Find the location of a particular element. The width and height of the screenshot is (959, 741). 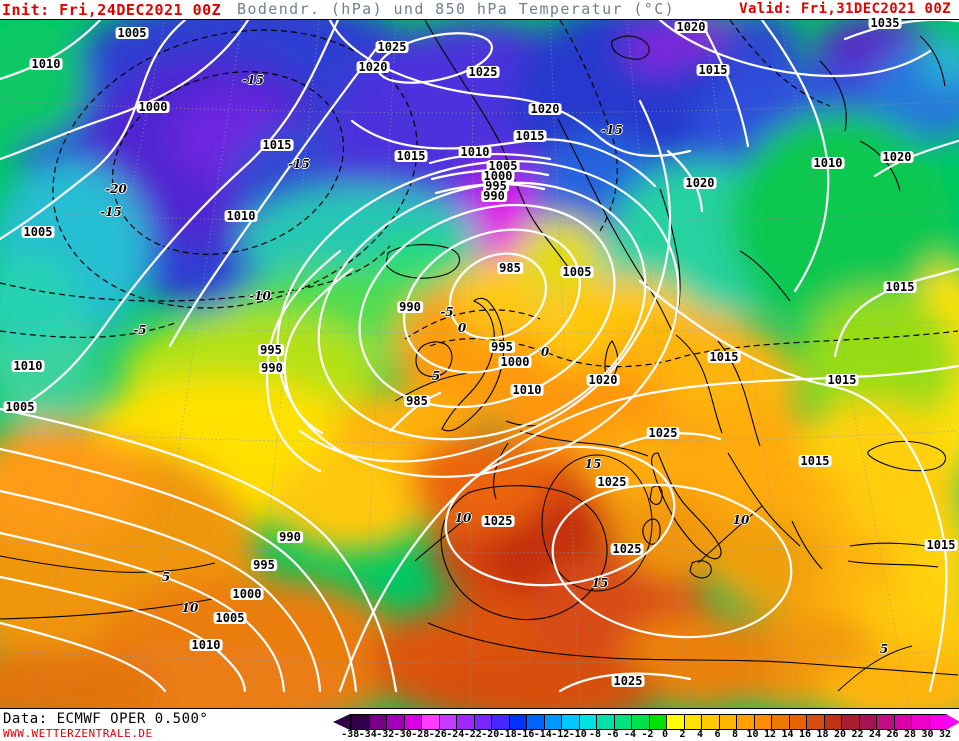

colorbar-tick-label: -22 is located at coordinates (472, 734).